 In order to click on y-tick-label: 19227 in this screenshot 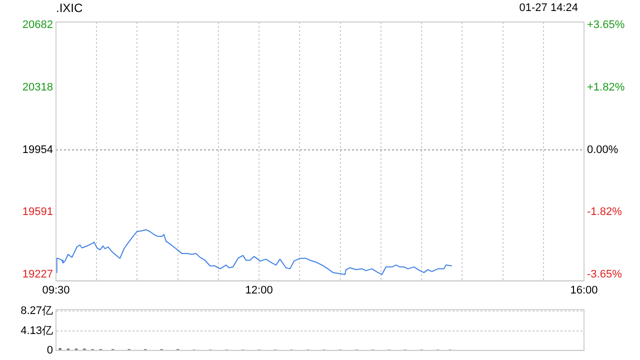, I will do `click(37, 274)`.